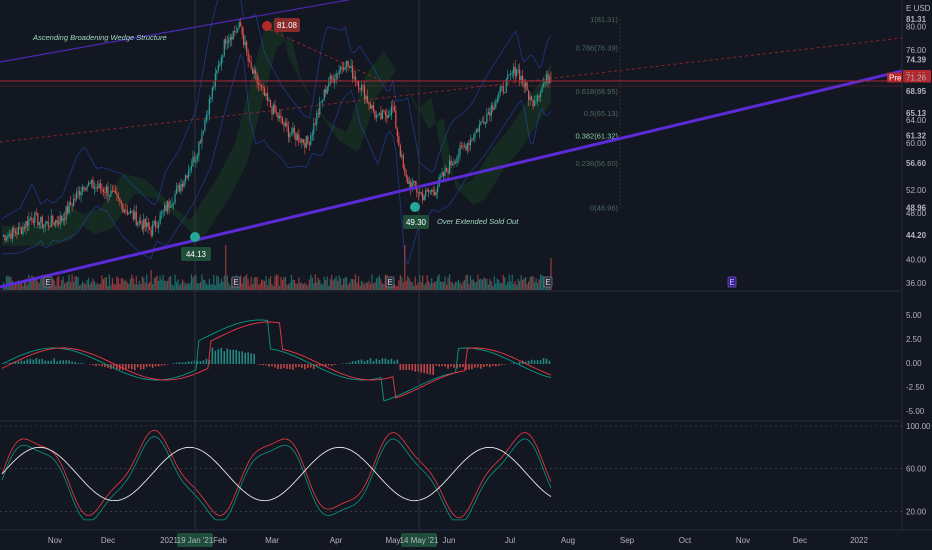 The height and width of the screenshot is (550, 932). What do you see at coordinates (510, 540) in the screenshot?
I see `time-tick-8: Jul` at bounding box center [510, 540].